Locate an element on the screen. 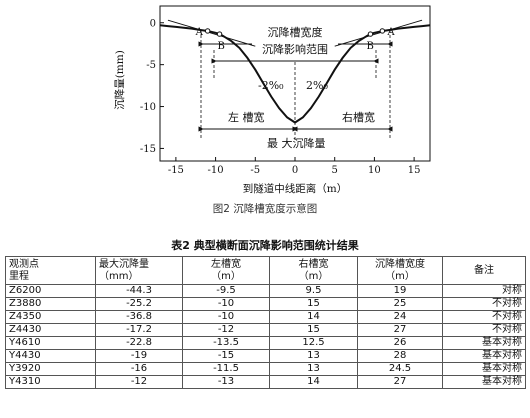 The height and width of the screenshot is (418, 530). table-row: Z3880 -25.2 -10 15 25 不对称 is located at coordinates (265, 304).